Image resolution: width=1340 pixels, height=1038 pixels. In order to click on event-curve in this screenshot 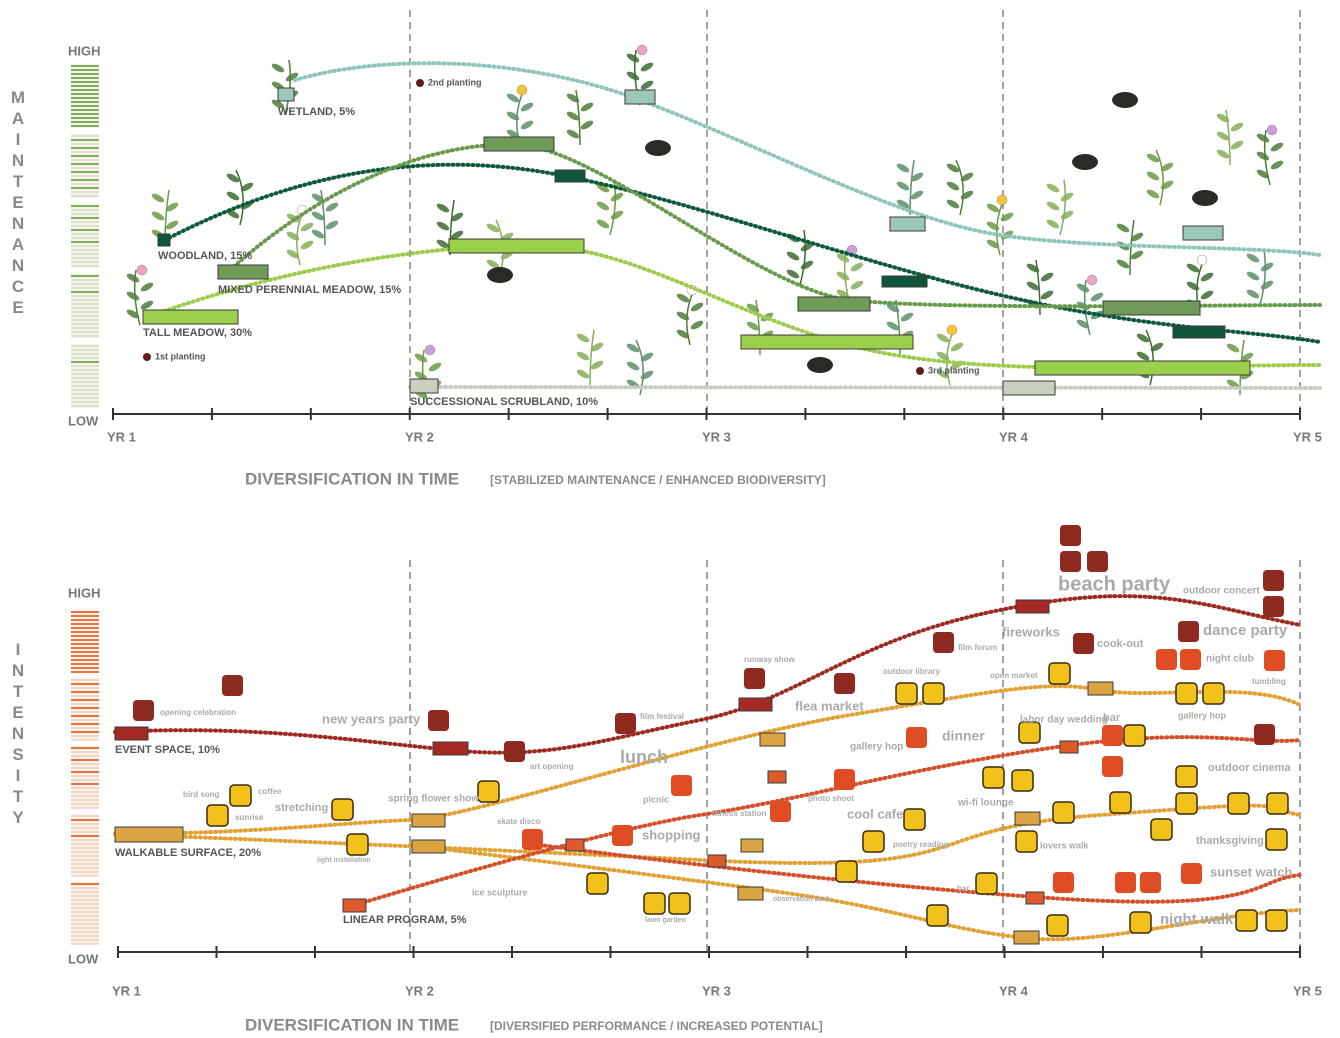, I will do `click(707, 674)`.